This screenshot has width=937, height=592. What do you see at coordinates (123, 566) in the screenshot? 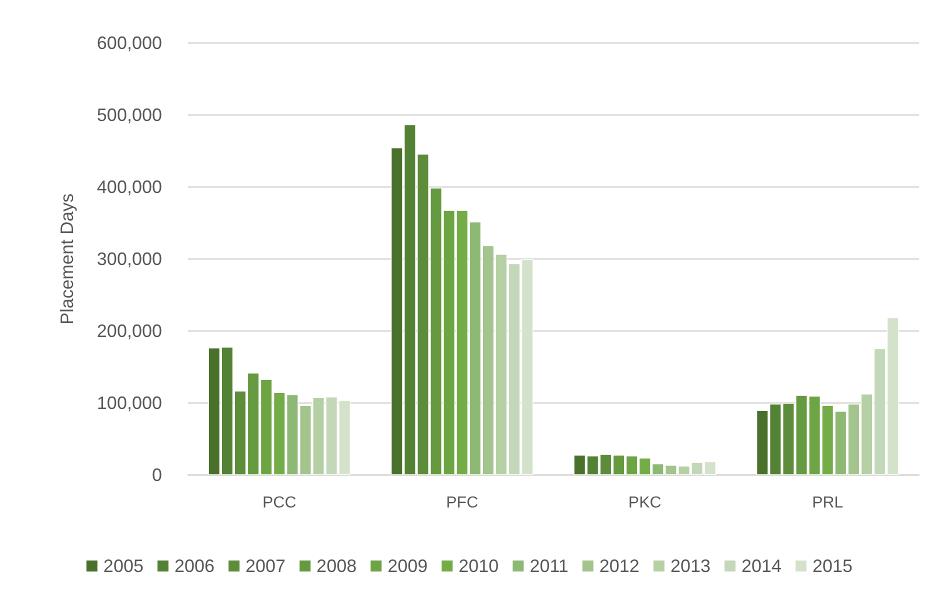
I see `legend-label: 2005` at bounding box center [123, 566].